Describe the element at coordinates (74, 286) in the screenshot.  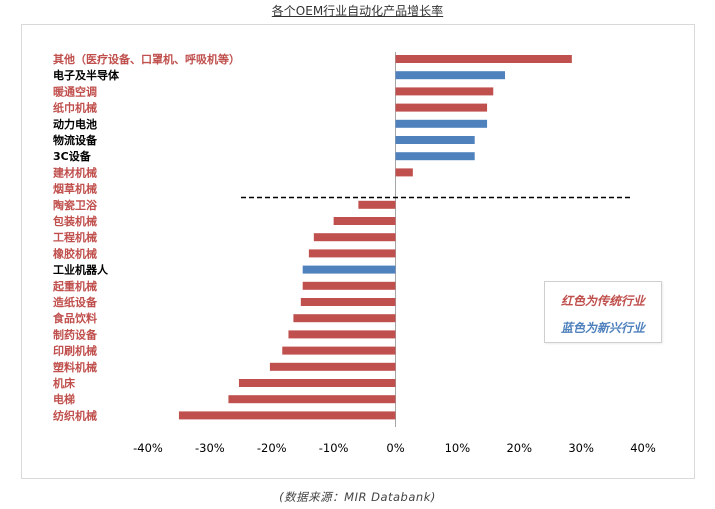
I see `category-label-15: 起重机械` at that location.